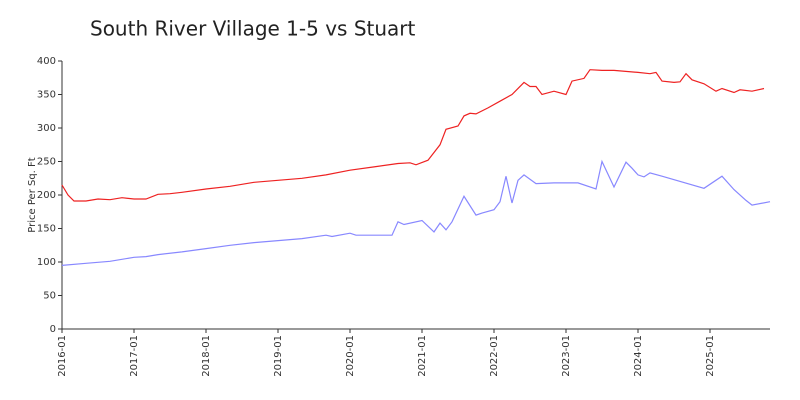 This screenshot has width=800, height=400. I want to click on x-tick-label: 2018-01, so click(206, 356).